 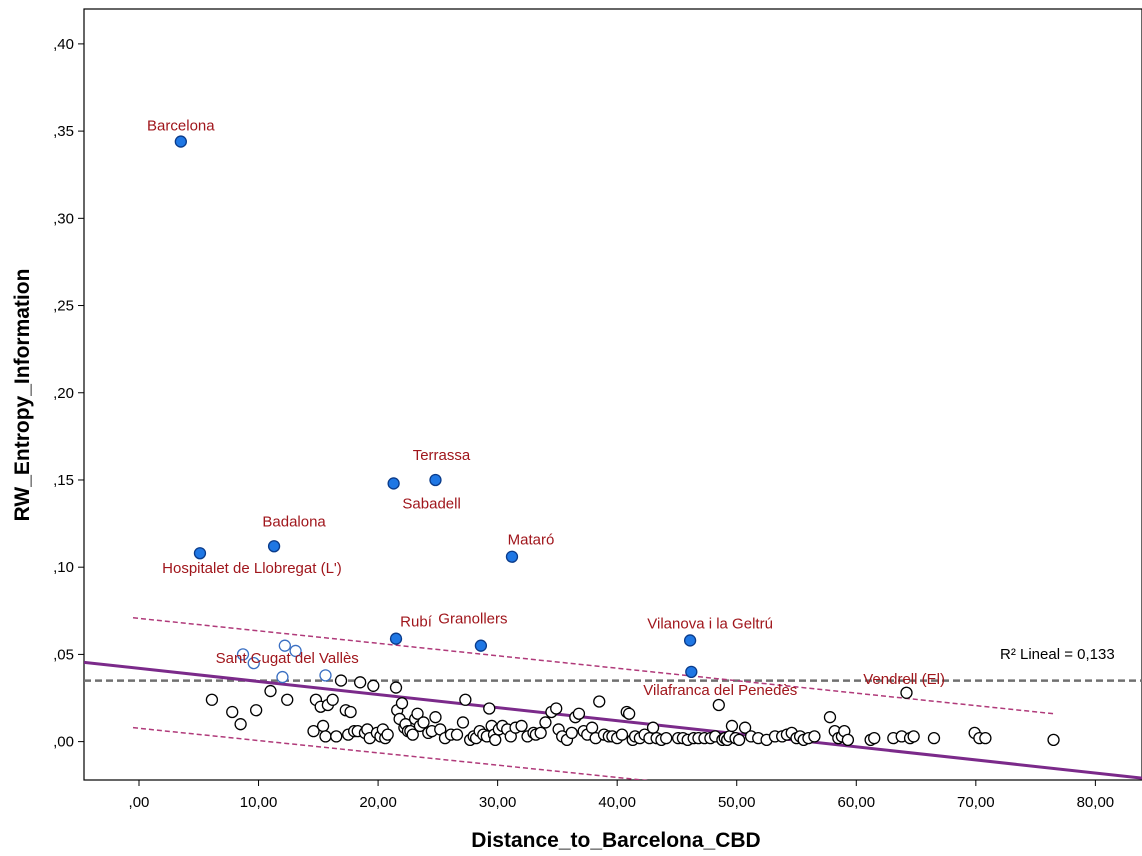 What do you see at coordinates (391, 753) in the screenshot?
I see `lower-prediction-line` at bounding box center [391, 753].